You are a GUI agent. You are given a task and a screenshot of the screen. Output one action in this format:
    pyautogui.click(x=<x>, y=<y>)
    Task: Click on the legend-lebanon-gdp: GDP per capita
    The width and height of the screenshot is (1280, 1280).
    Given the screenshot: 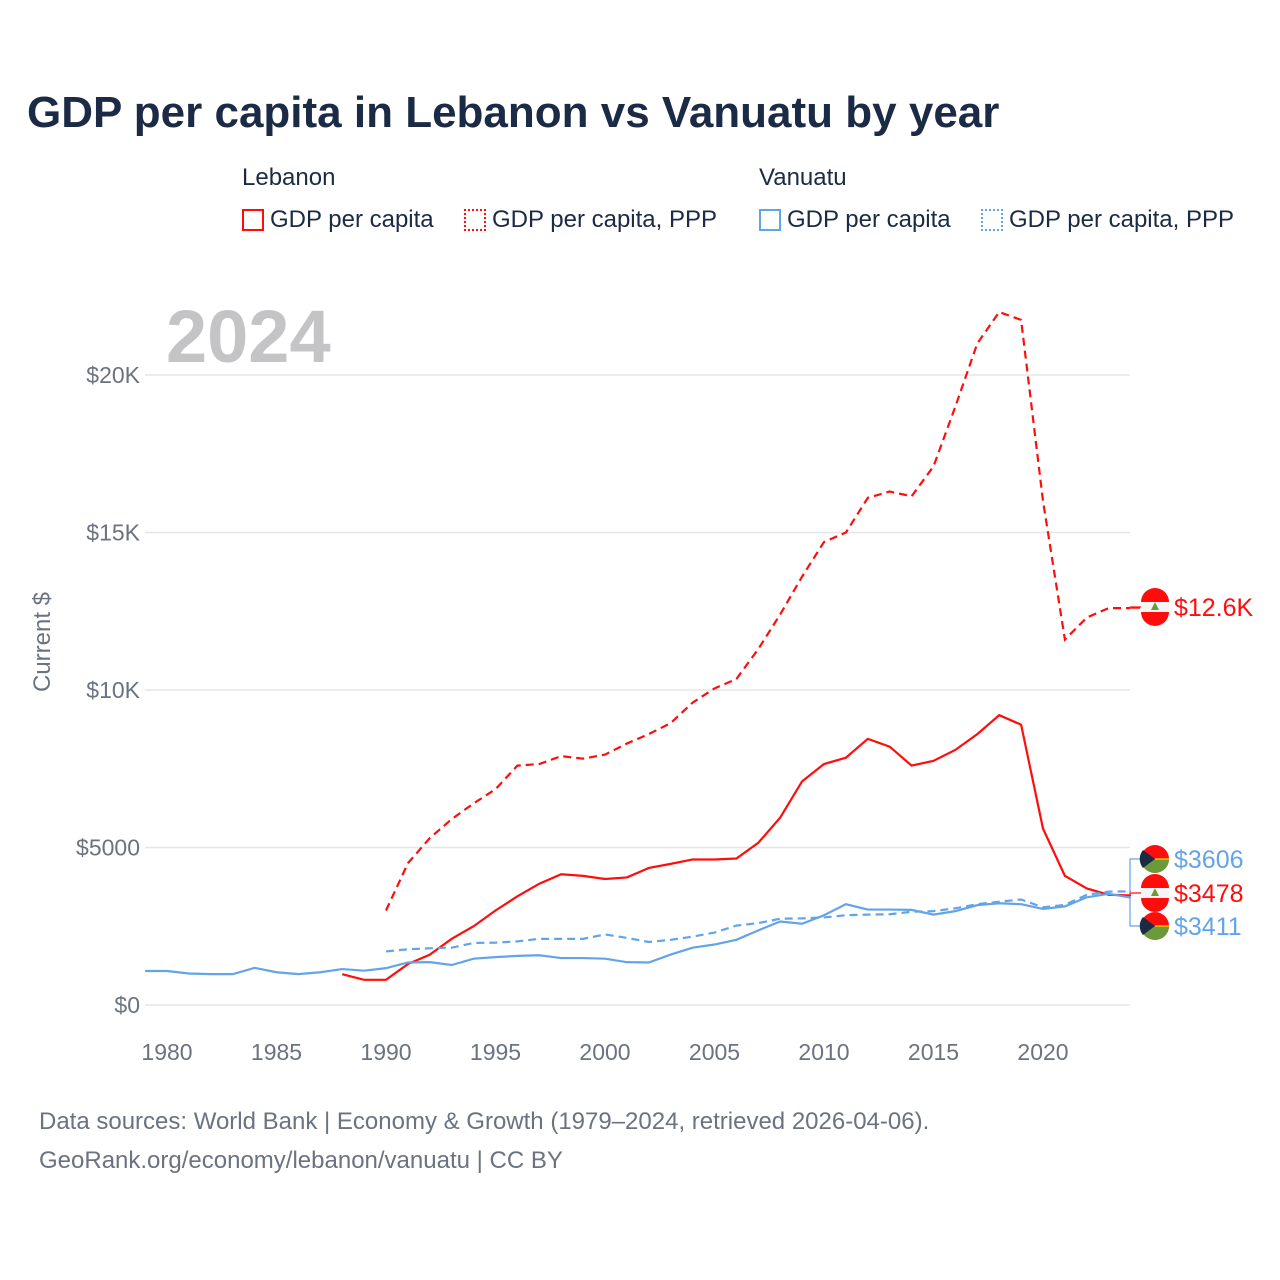 What is the action you would take?
    pyautogui.click(x=338, y=220)
    